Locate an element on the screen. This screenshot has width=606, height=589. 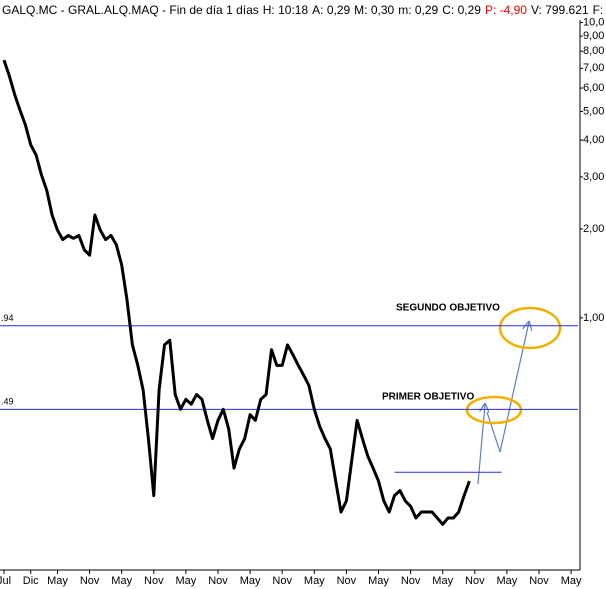
annotation: PRIMER OBJETIVO is located at coordinates (428, 397).